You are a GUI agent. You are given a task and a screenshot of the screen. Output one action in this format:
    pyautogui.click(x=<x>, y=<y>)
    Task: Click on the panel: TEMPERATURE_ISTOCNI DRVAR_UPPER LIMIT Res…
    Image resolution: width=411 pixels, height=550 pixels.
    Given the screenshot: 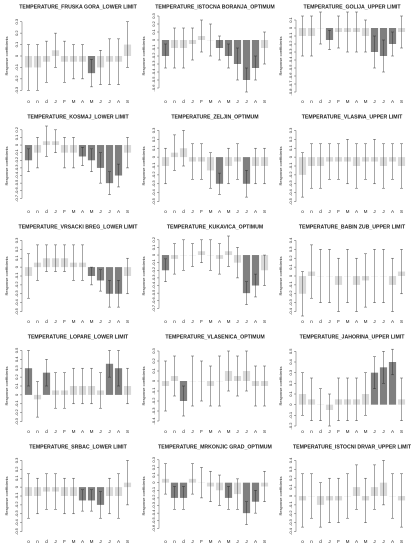 What is the action you would take?
    pyautogui.click(x=344, y=494)
    